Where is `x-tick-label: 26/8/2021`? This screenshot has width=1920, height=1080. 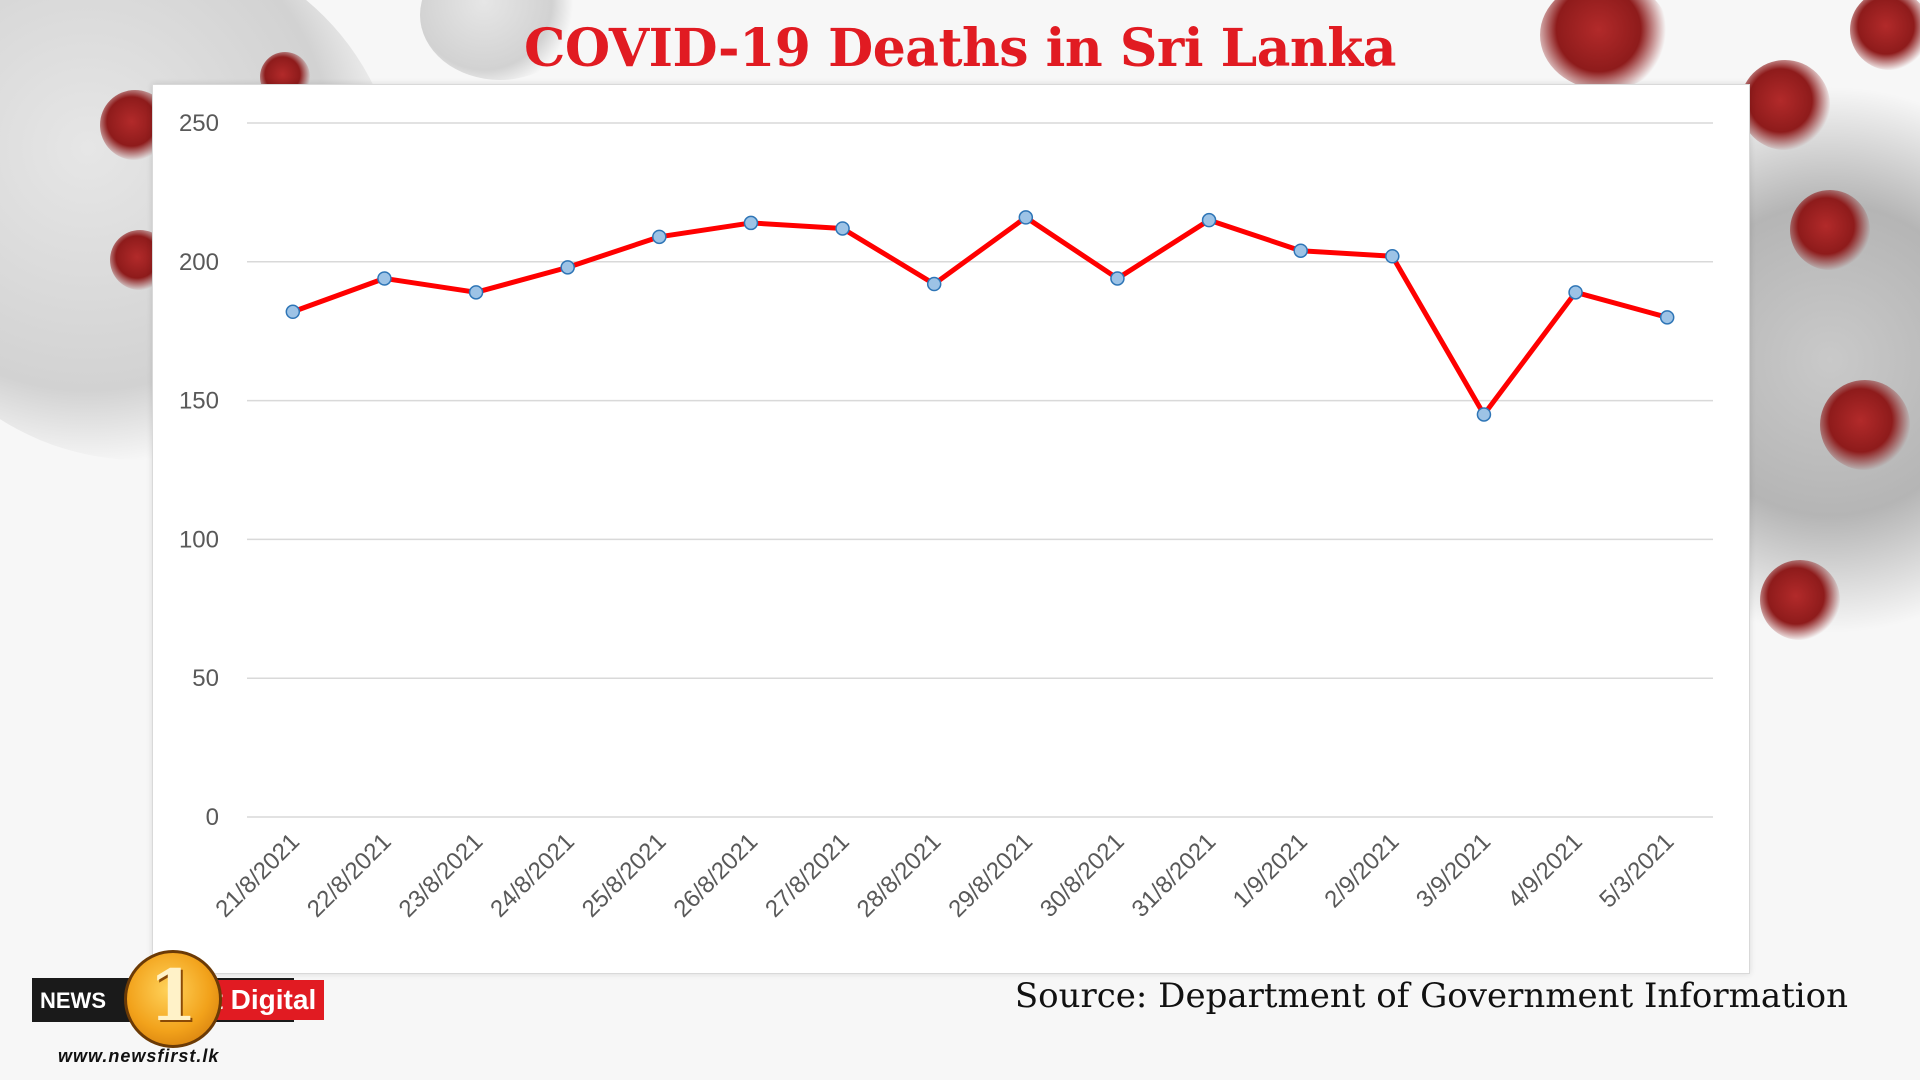 x-tick-label: 26/8/2021 is located at coordinates (716, 875).